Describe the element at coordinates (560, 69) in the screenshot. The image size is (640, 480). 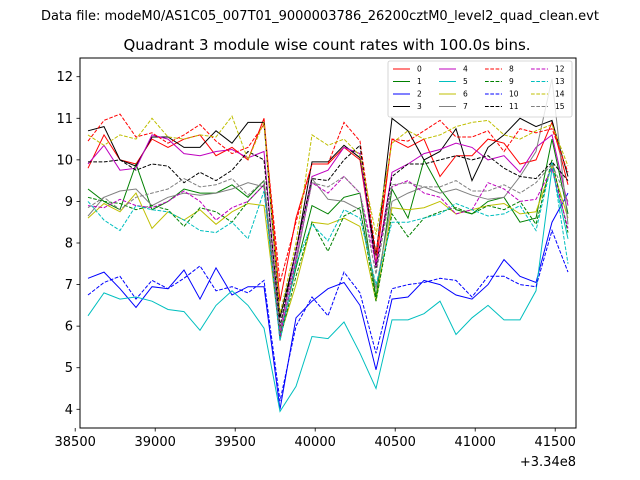
I see `legend-label-12: 12` at that location.